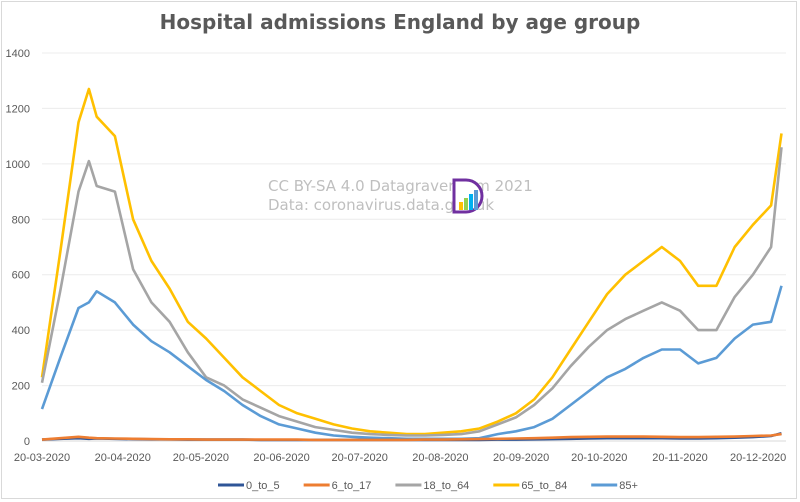 The height and width of the screenshot is (502, 800). What do you see at coordinates (42, 458) in the screenshot?
I see `x-tick-label: 20-03-2020` at bounding box center [42, 458].